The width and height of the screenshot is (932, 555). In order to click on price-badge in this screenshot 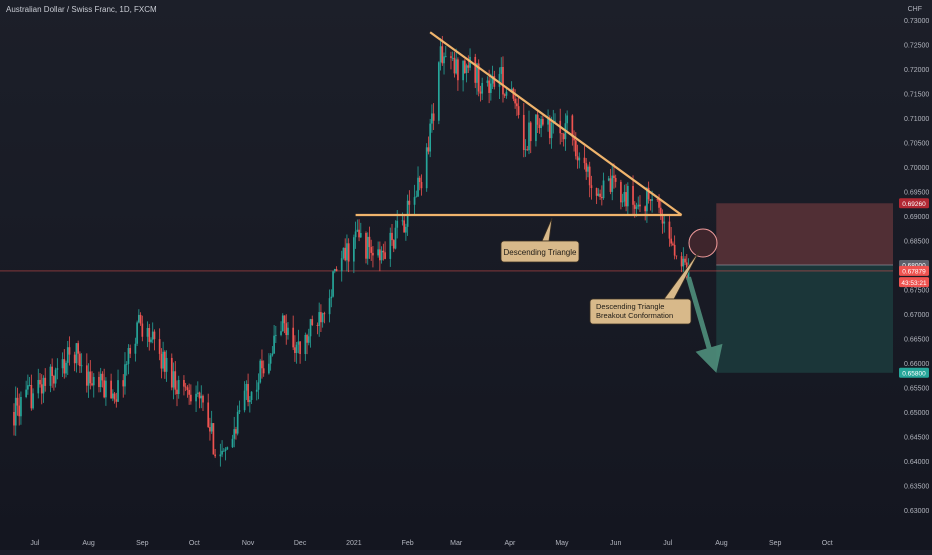, I will do `click(914, 203)`.